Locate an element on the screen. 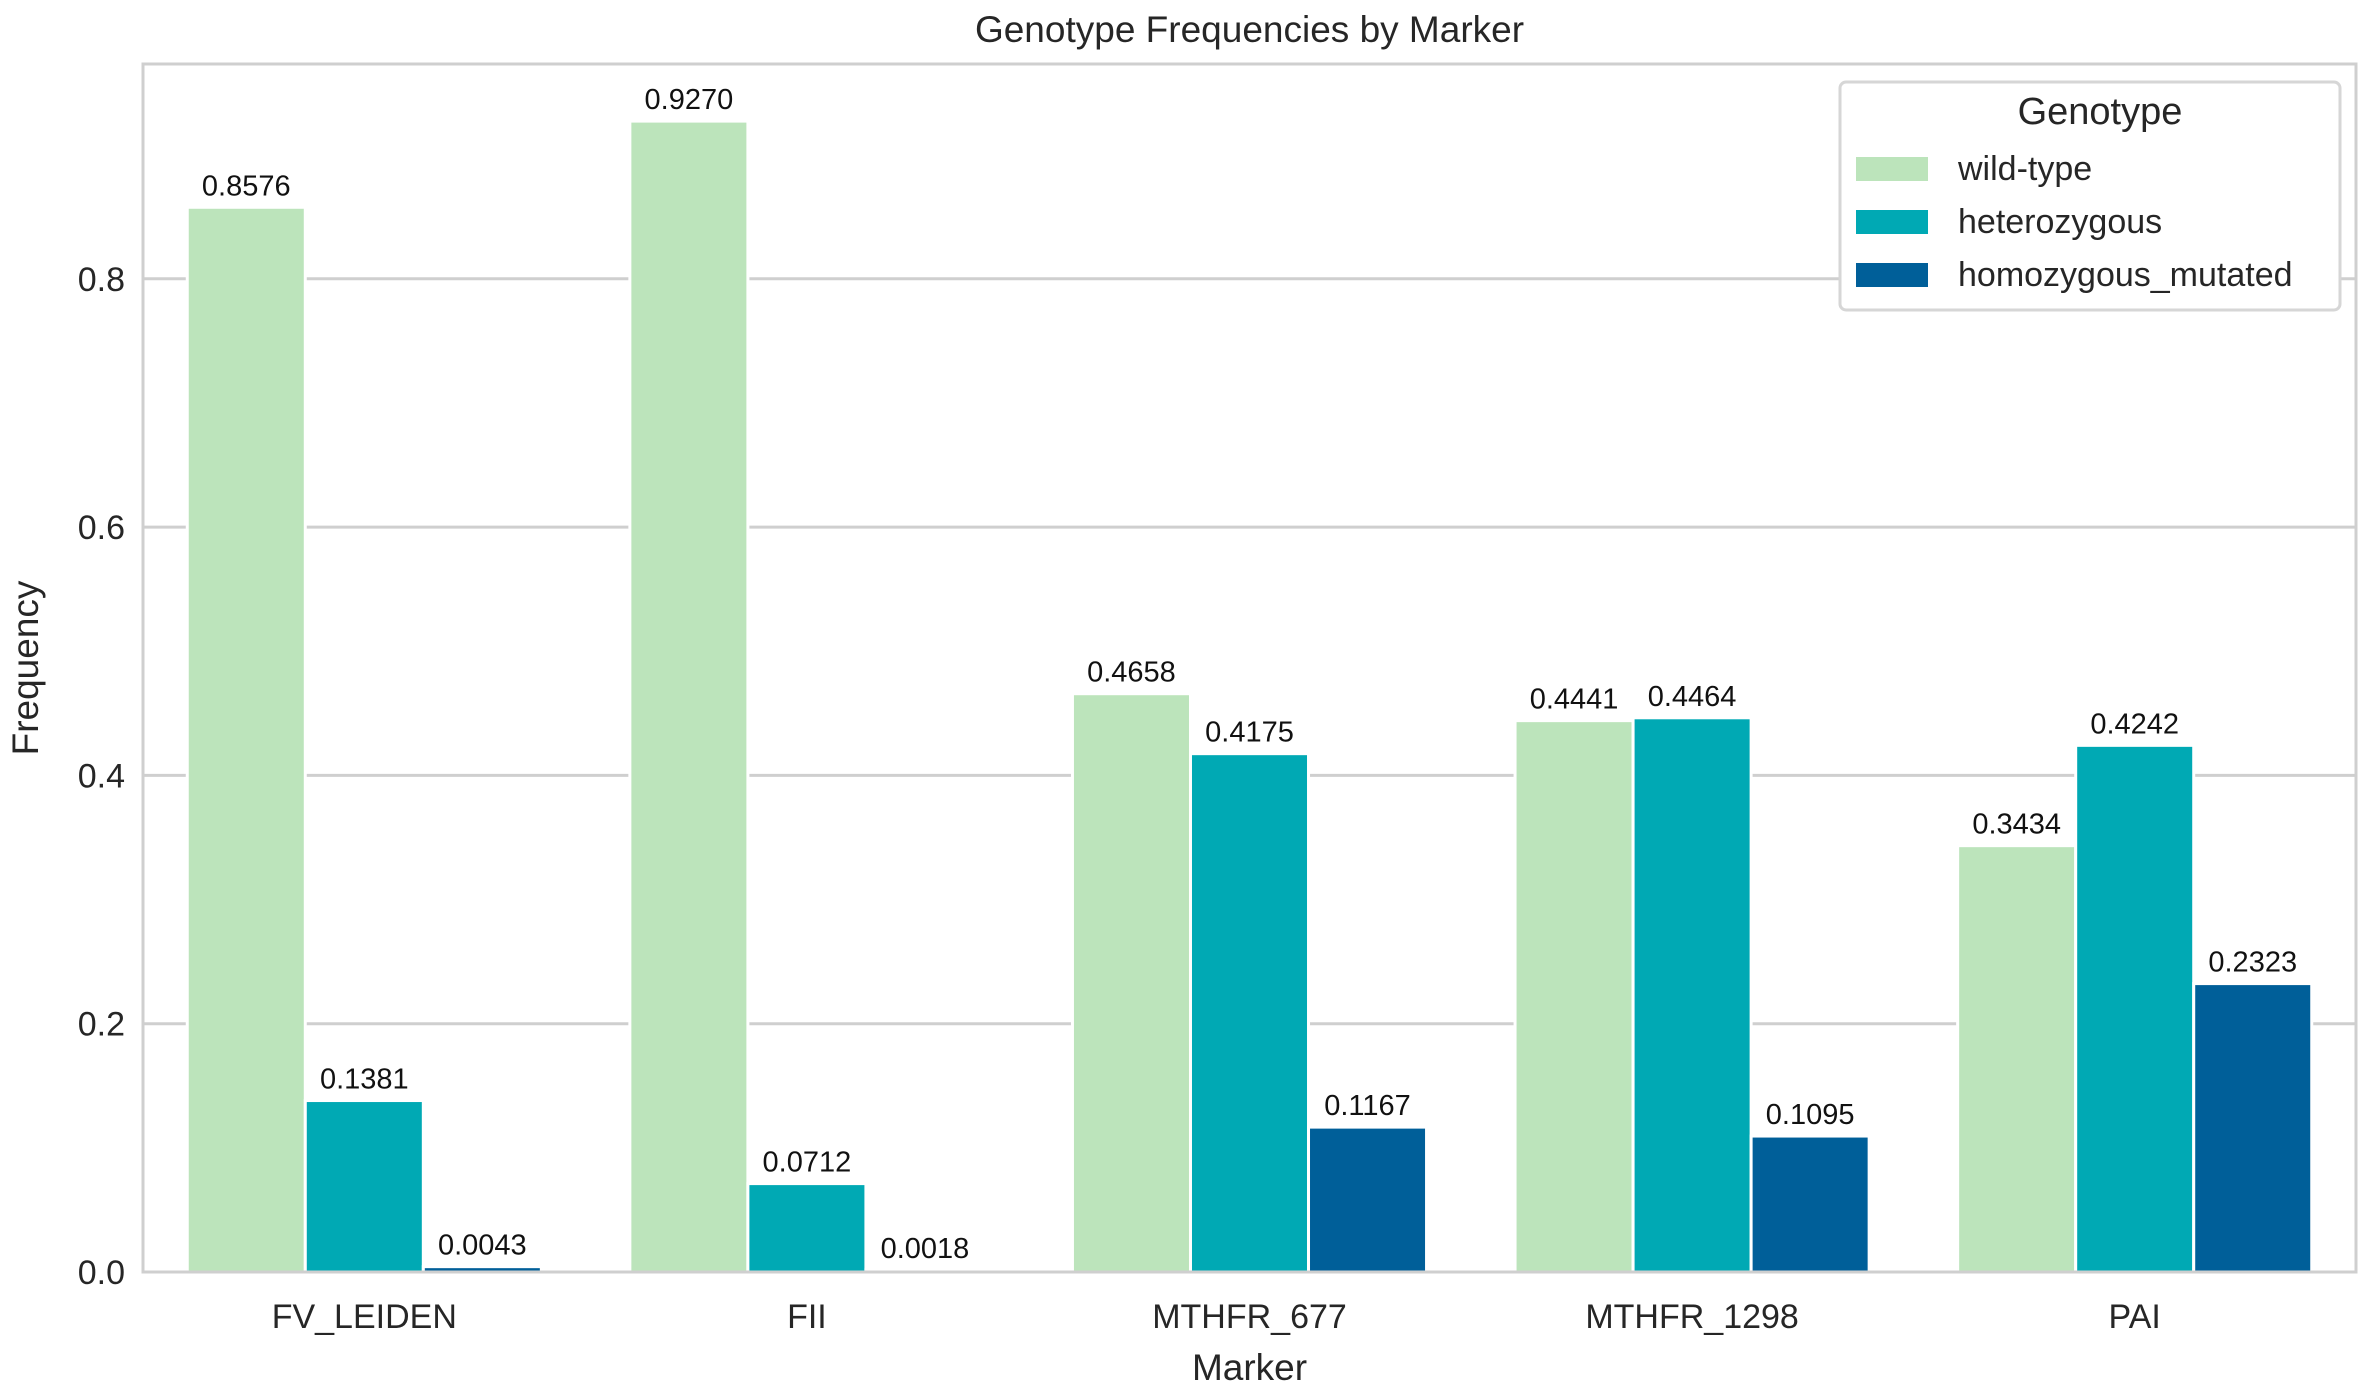  data-label-fii-homozygous-mutated: 0.0018 is located at coordinates (925, 1249).